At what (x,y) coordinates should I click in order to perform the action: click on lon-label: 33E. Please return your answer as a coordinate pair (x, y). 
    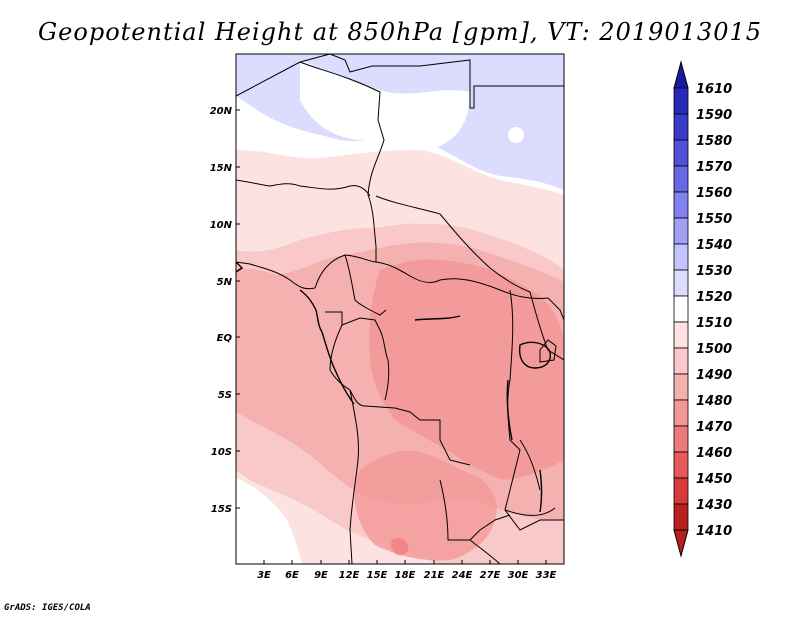
    Looking at the image, I should click on (546, 575).